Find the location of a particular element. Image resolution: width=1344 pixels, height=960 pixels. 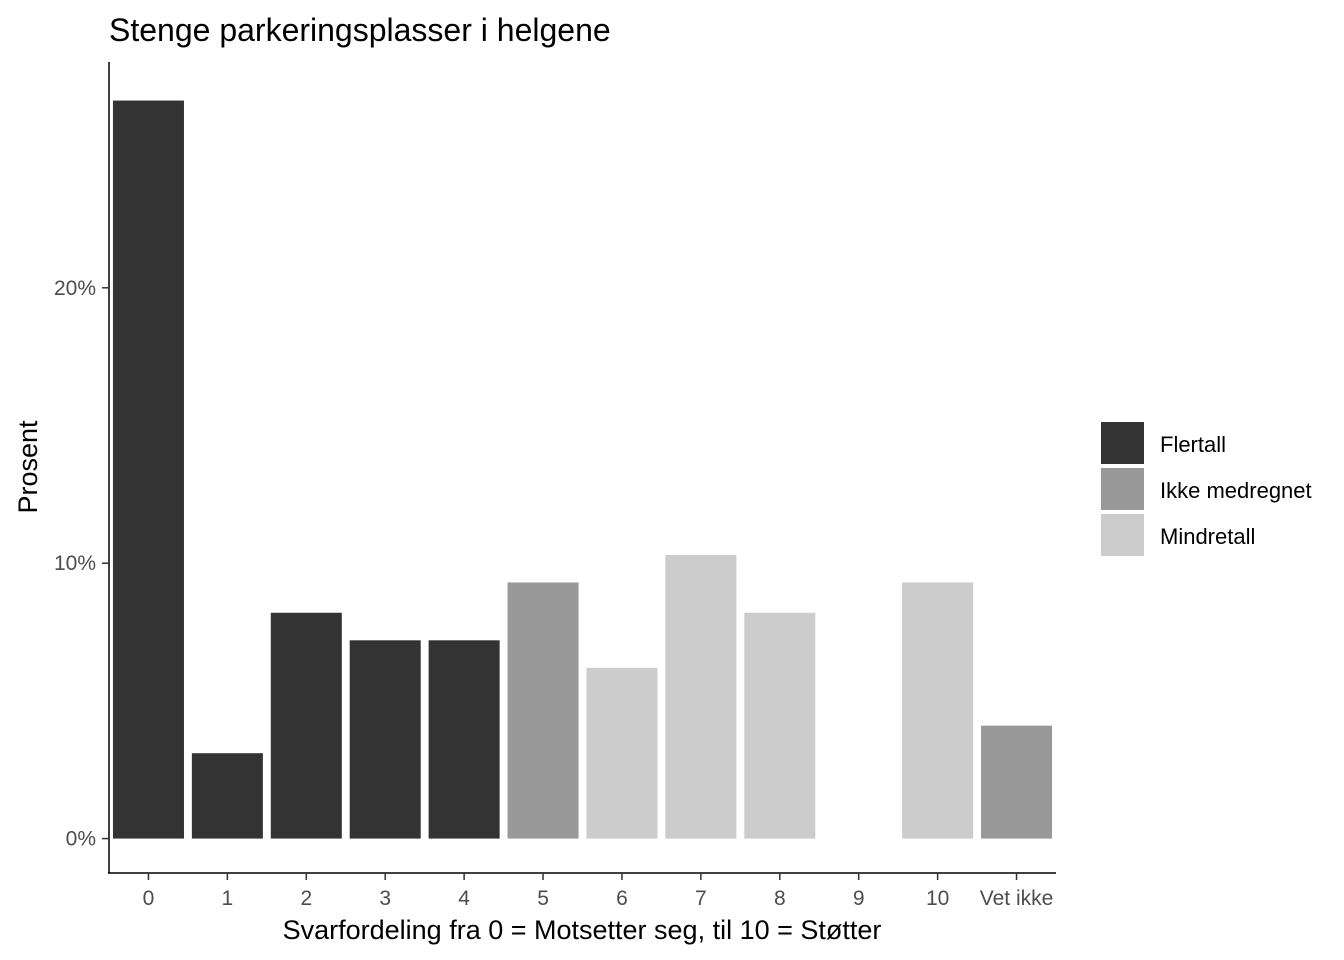

x-tick-label: Vet ikke is located at coordinates (1017, 898).